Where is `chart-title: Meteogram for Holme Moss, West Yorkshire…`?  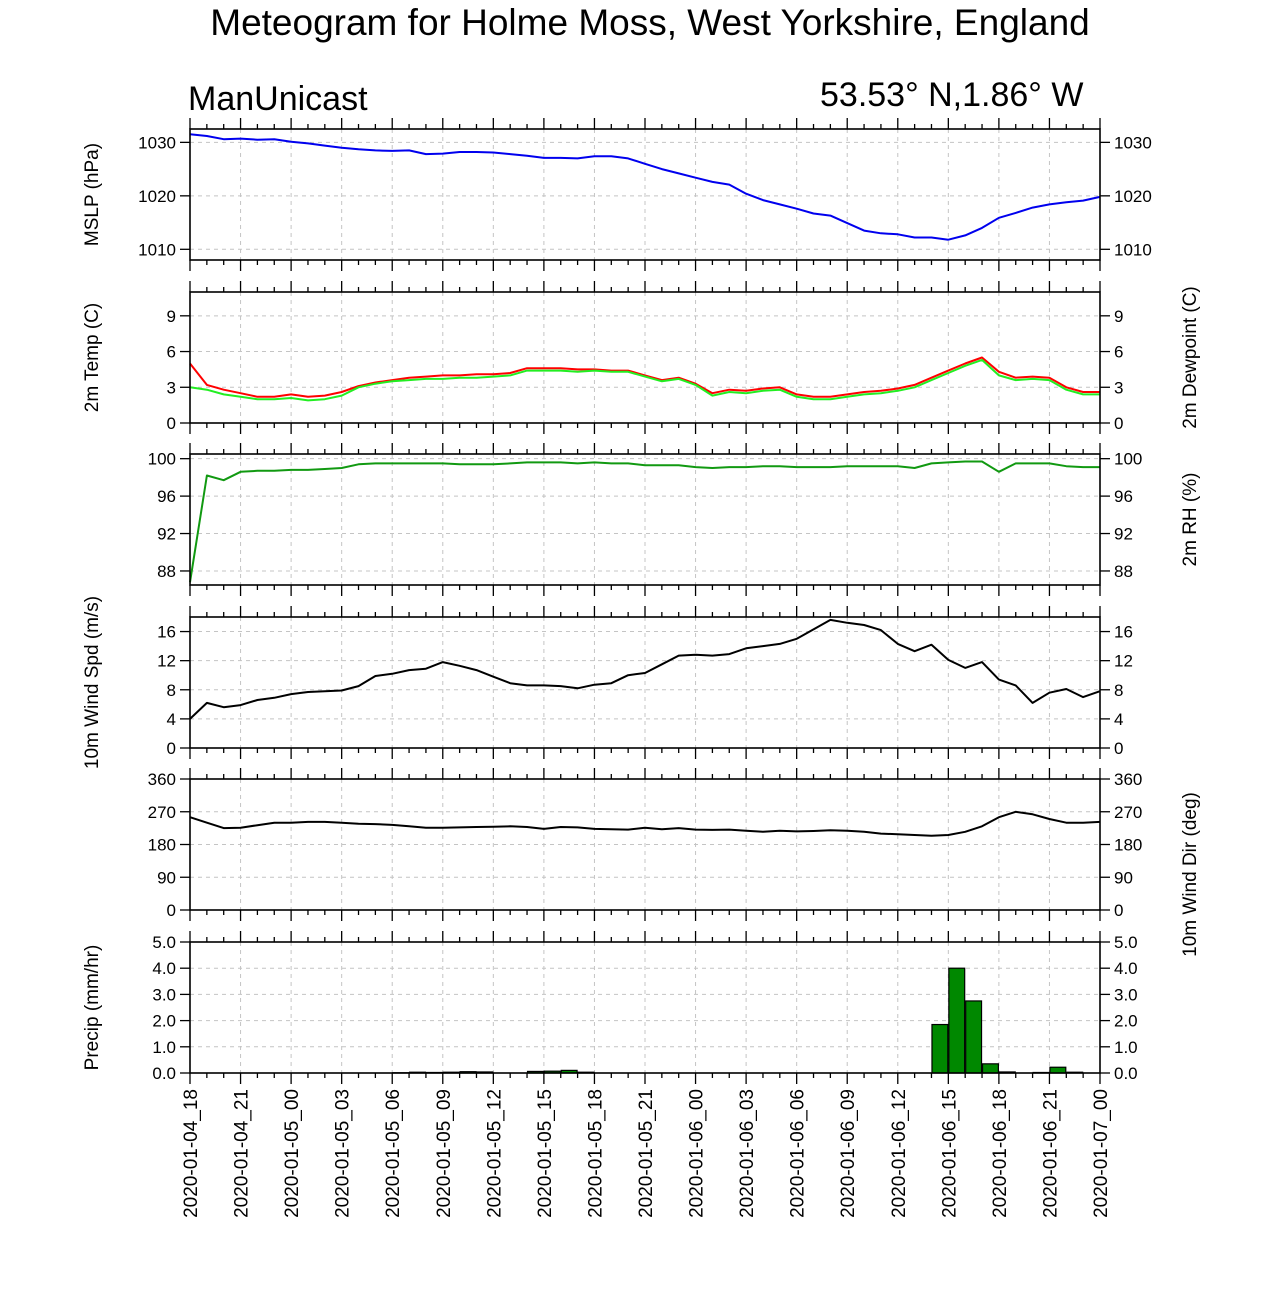 chart-title: Meteogram for Holme Moss, West Yorkshire… is located at coordinates (650, 22).